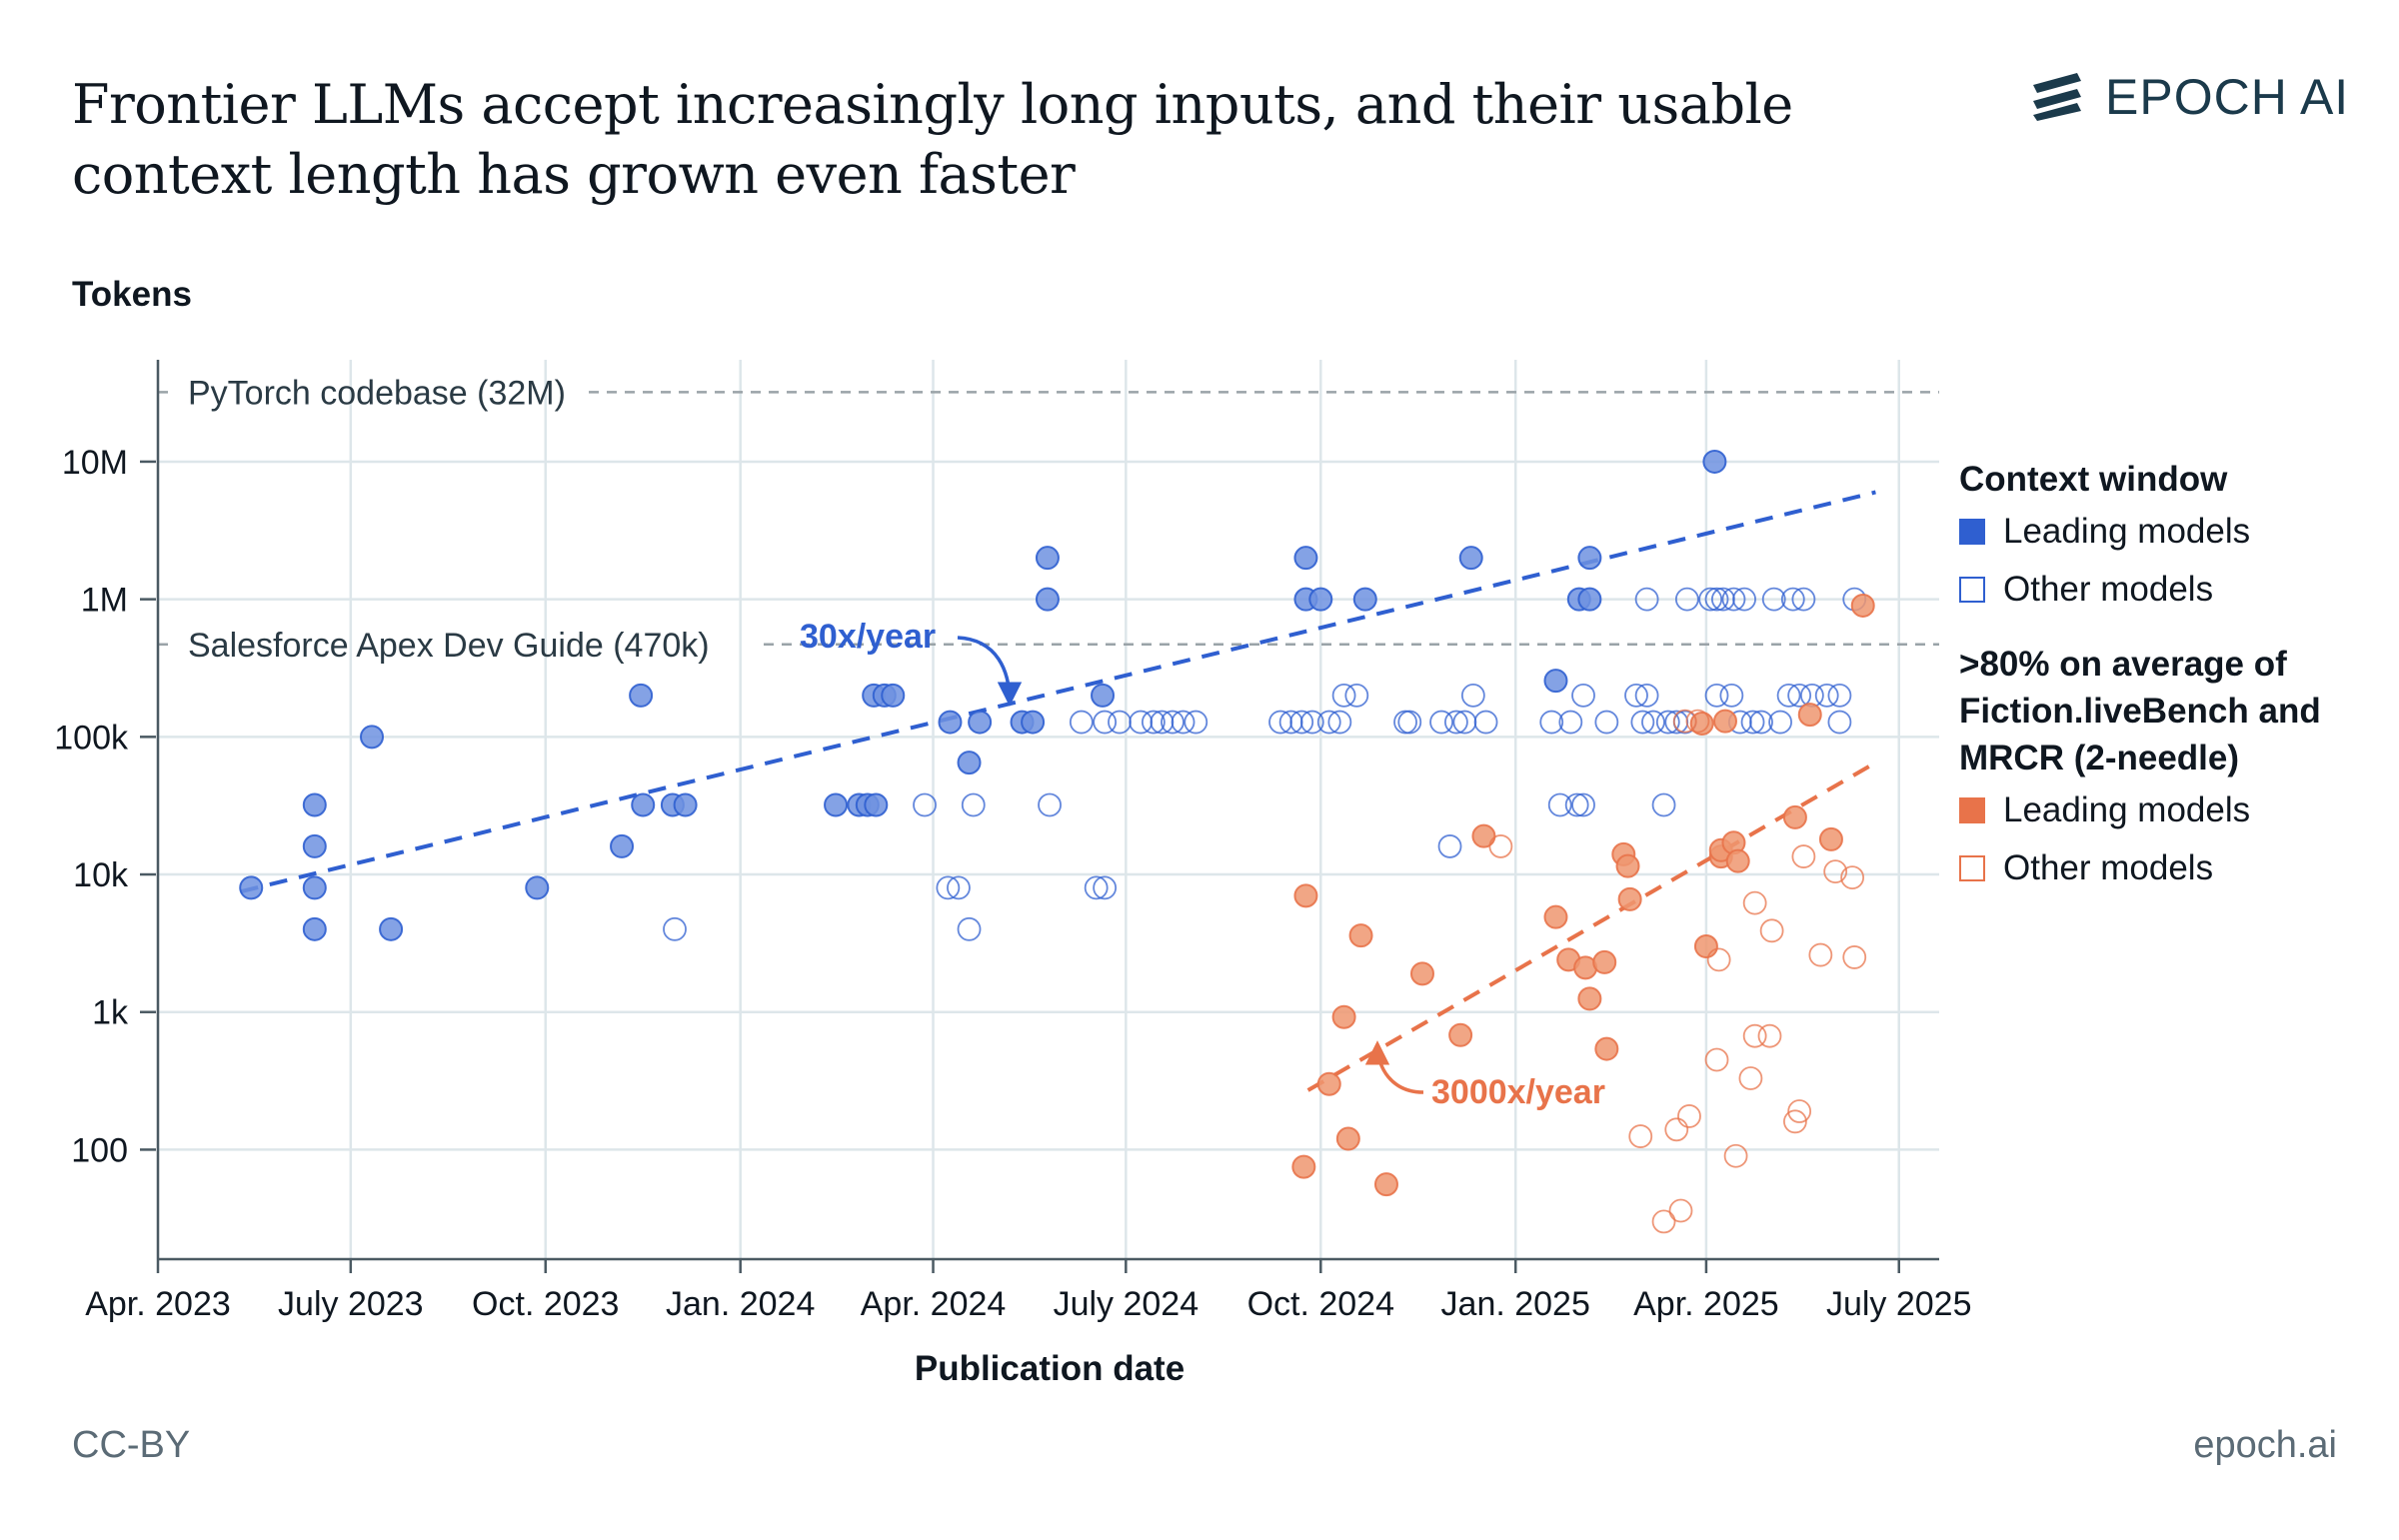 Image resolution: width=2399 pixels, height=1540 pixels. Describe the element at coordinates (1972, 532) in the screenshot. I see `legend-swatch-blue-filled` at that location.